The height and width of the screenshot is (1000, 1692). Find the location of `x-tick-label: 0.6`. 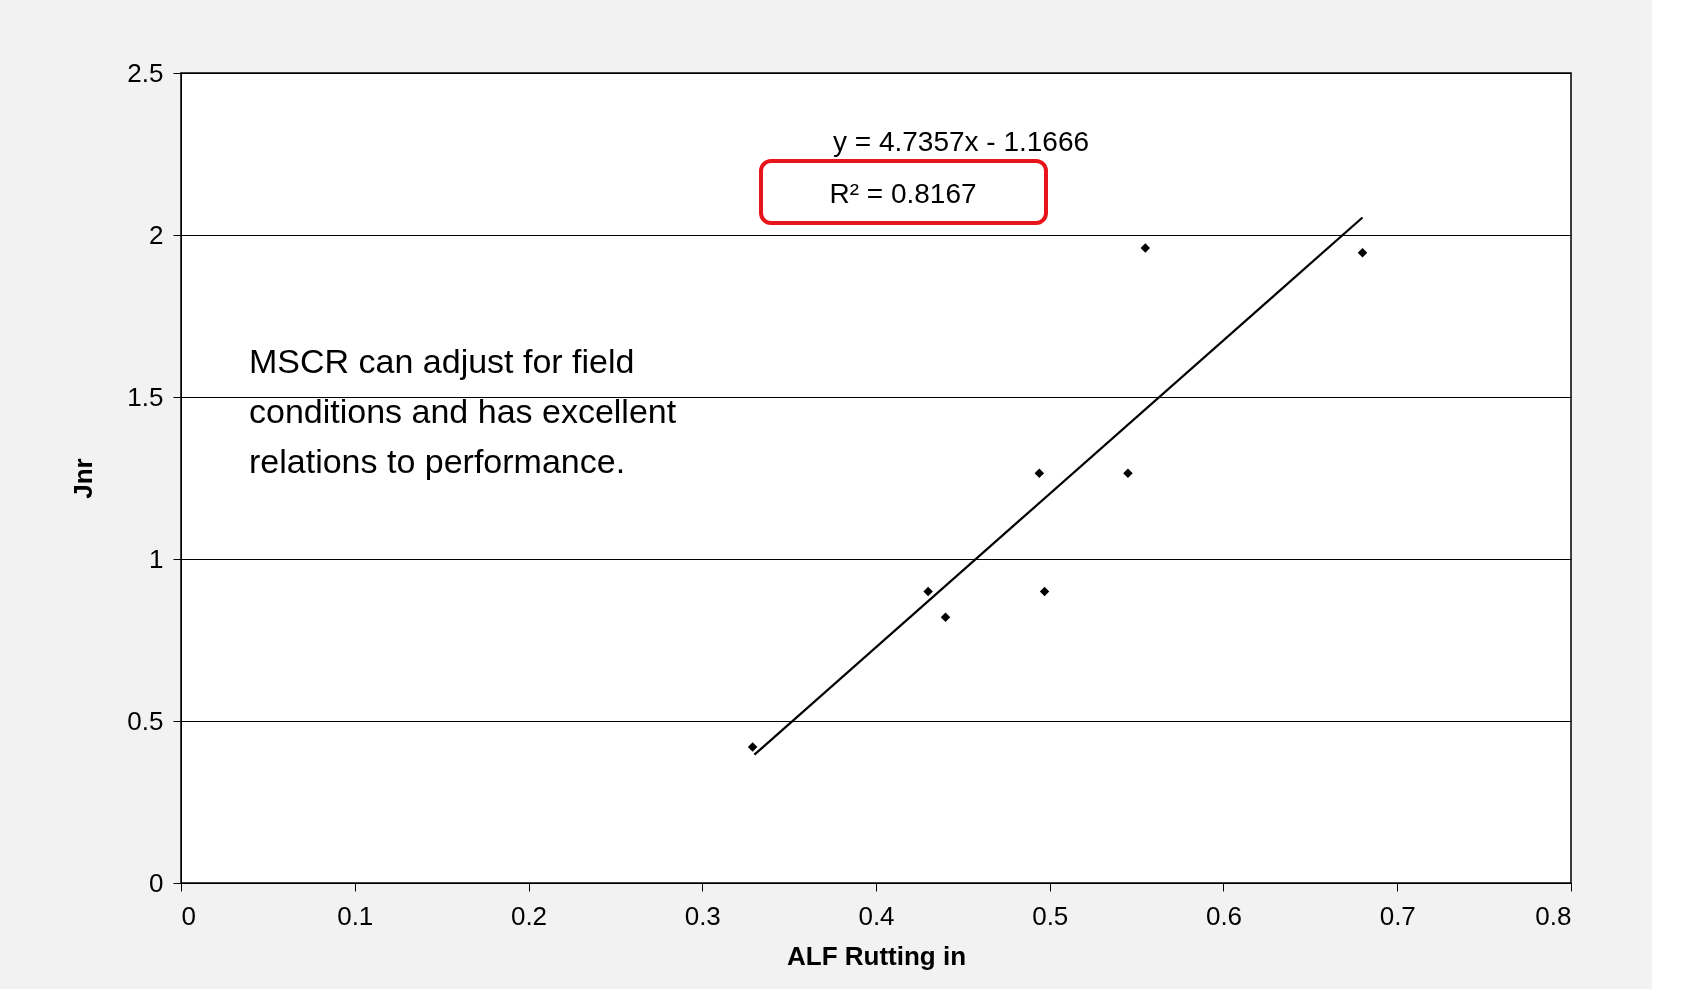

x-tick-label: 0.6 is located at coordinates (1224, 915).